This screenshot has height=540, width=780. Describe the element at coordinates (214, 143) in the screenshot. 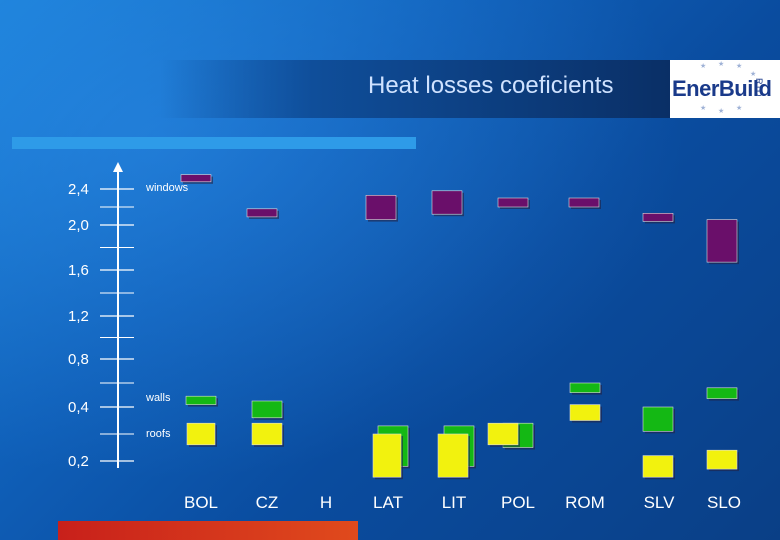

I see `decorative-blue-bar` at that location.